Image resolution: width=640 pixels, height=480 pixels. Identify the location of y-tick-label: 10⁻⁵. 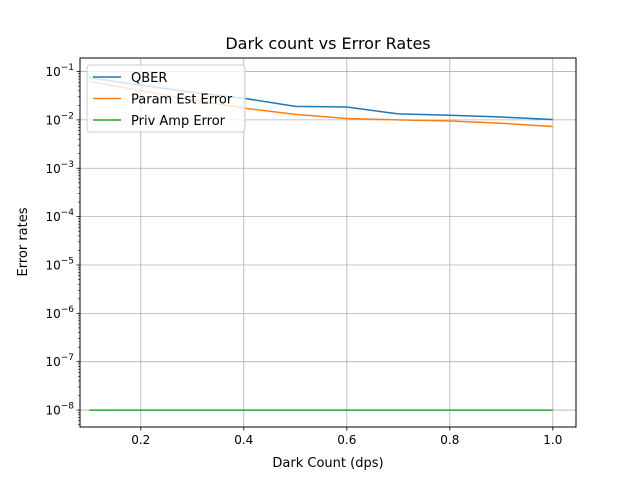
(59, 264).